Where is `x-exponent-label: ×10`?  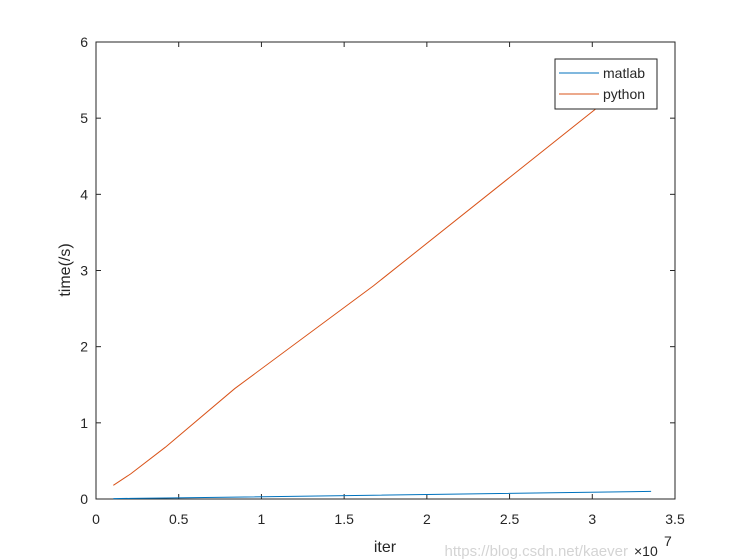 x-exponent-label: ×10 is located at coordinates (646, 551).